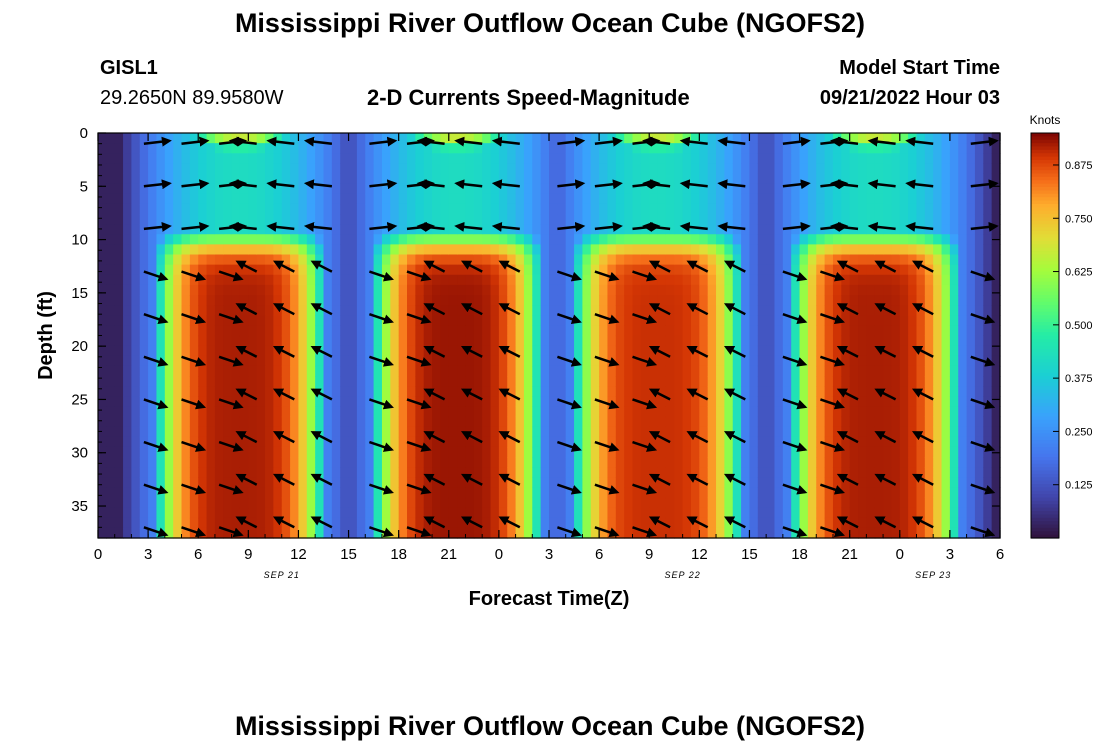 This screenshot has width=1100, height=750. Describe the element at coordinates (1079, 219) in the screenshot. I see `colorbar-tick-label: 0.750` at that location.